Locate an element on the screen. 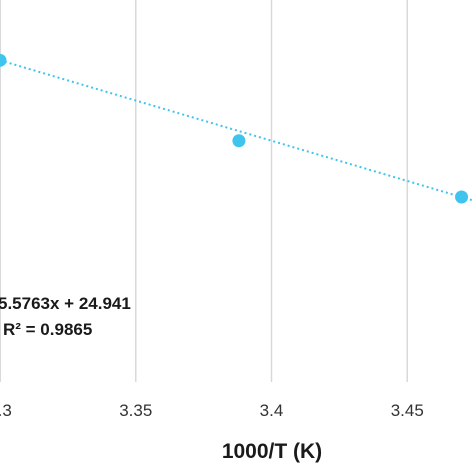  x-tick-labels: 3.3 3.35 3.4 3.45 is located at coordinates (212, 410).